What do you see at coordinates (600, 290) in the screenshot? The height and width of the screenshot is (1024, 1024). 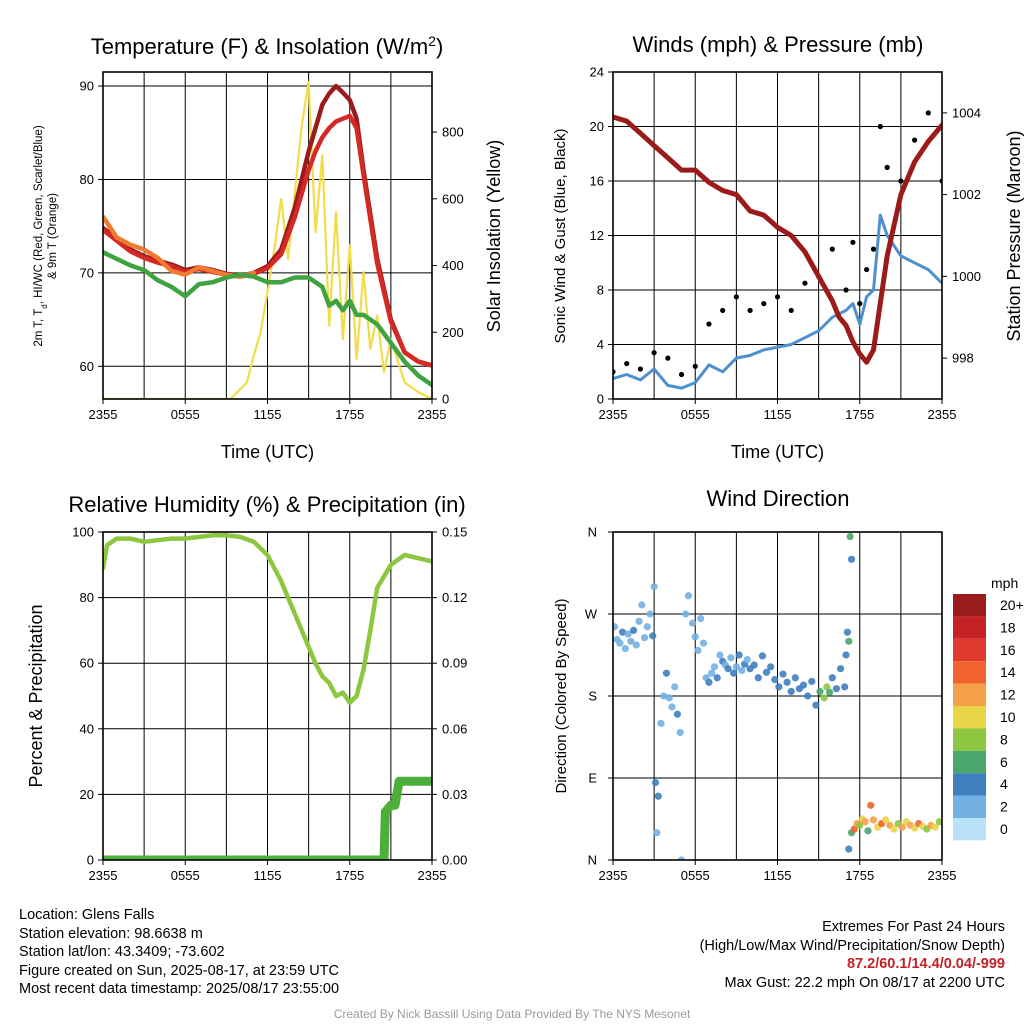 I see `y-tick-label: 8` at bounding box center [600, 290].